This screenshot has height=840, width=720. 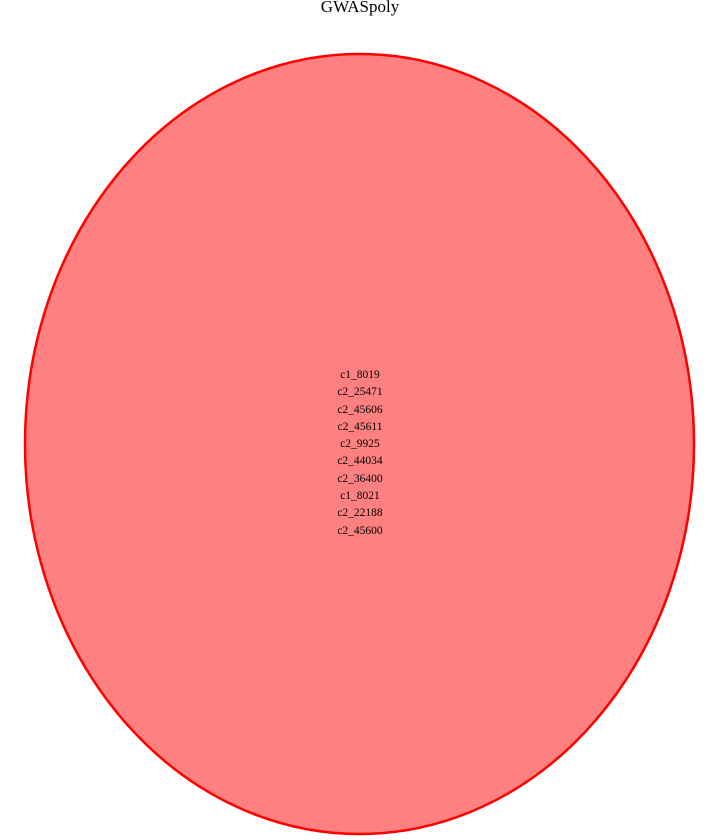 What do you see at coordinates (360, 409) in the screenshot?
I see `set-member-label: c2_45606` at bounding box center [360, 409].